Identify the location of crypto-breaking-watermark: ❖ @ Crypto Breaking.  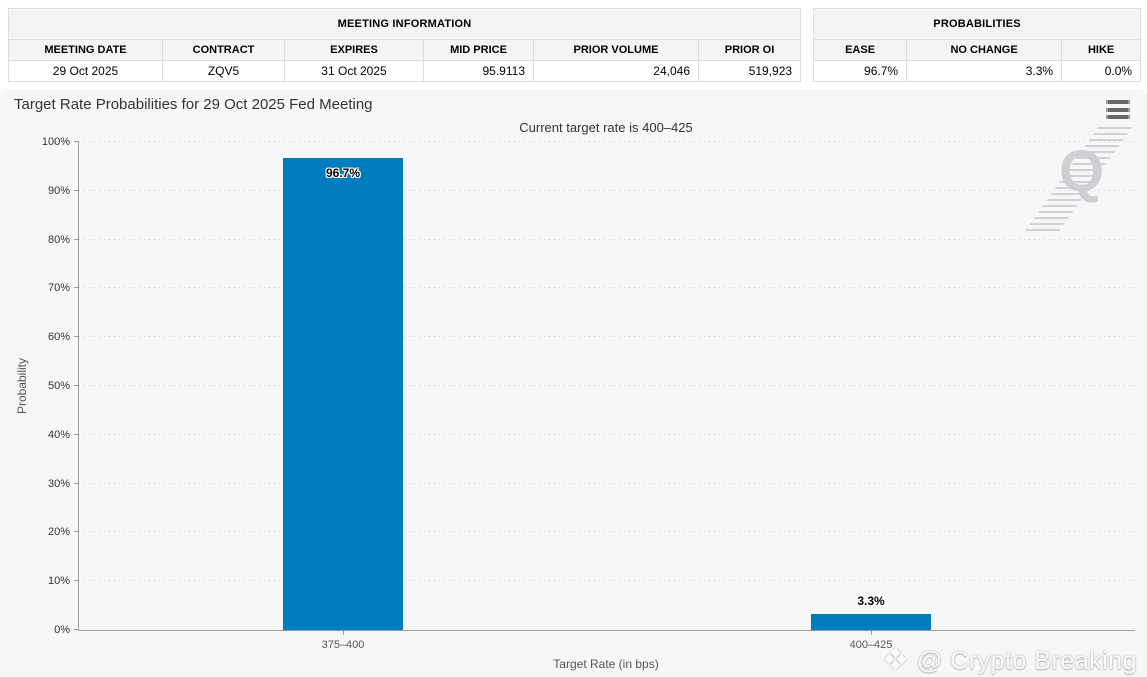
(1009, 661).